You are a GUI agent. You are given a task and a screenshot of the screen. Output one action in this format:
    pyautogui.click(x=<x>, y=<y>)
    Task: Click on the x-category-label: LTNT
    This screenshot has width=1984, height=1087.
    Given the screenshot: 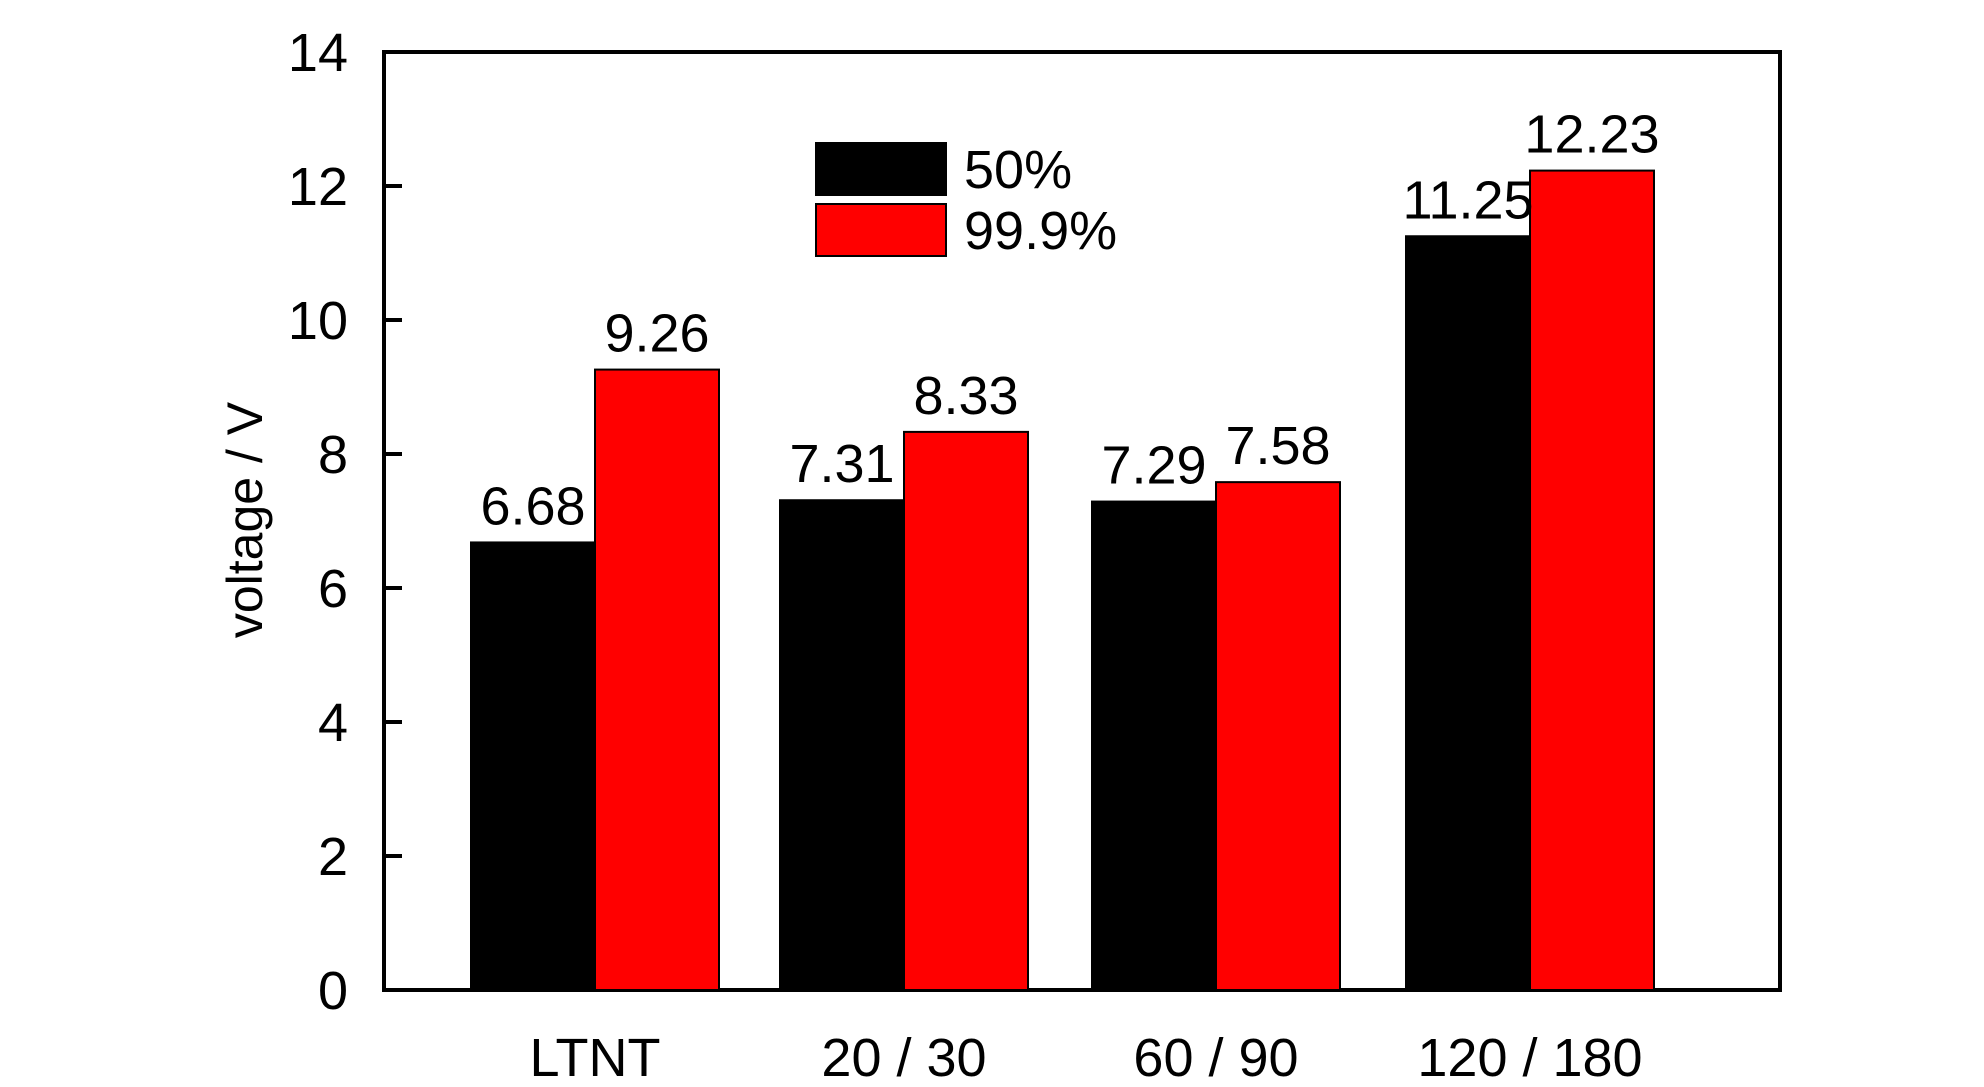 What is the action you would take?
    pyautogui.click(x=595, y=1057)
    